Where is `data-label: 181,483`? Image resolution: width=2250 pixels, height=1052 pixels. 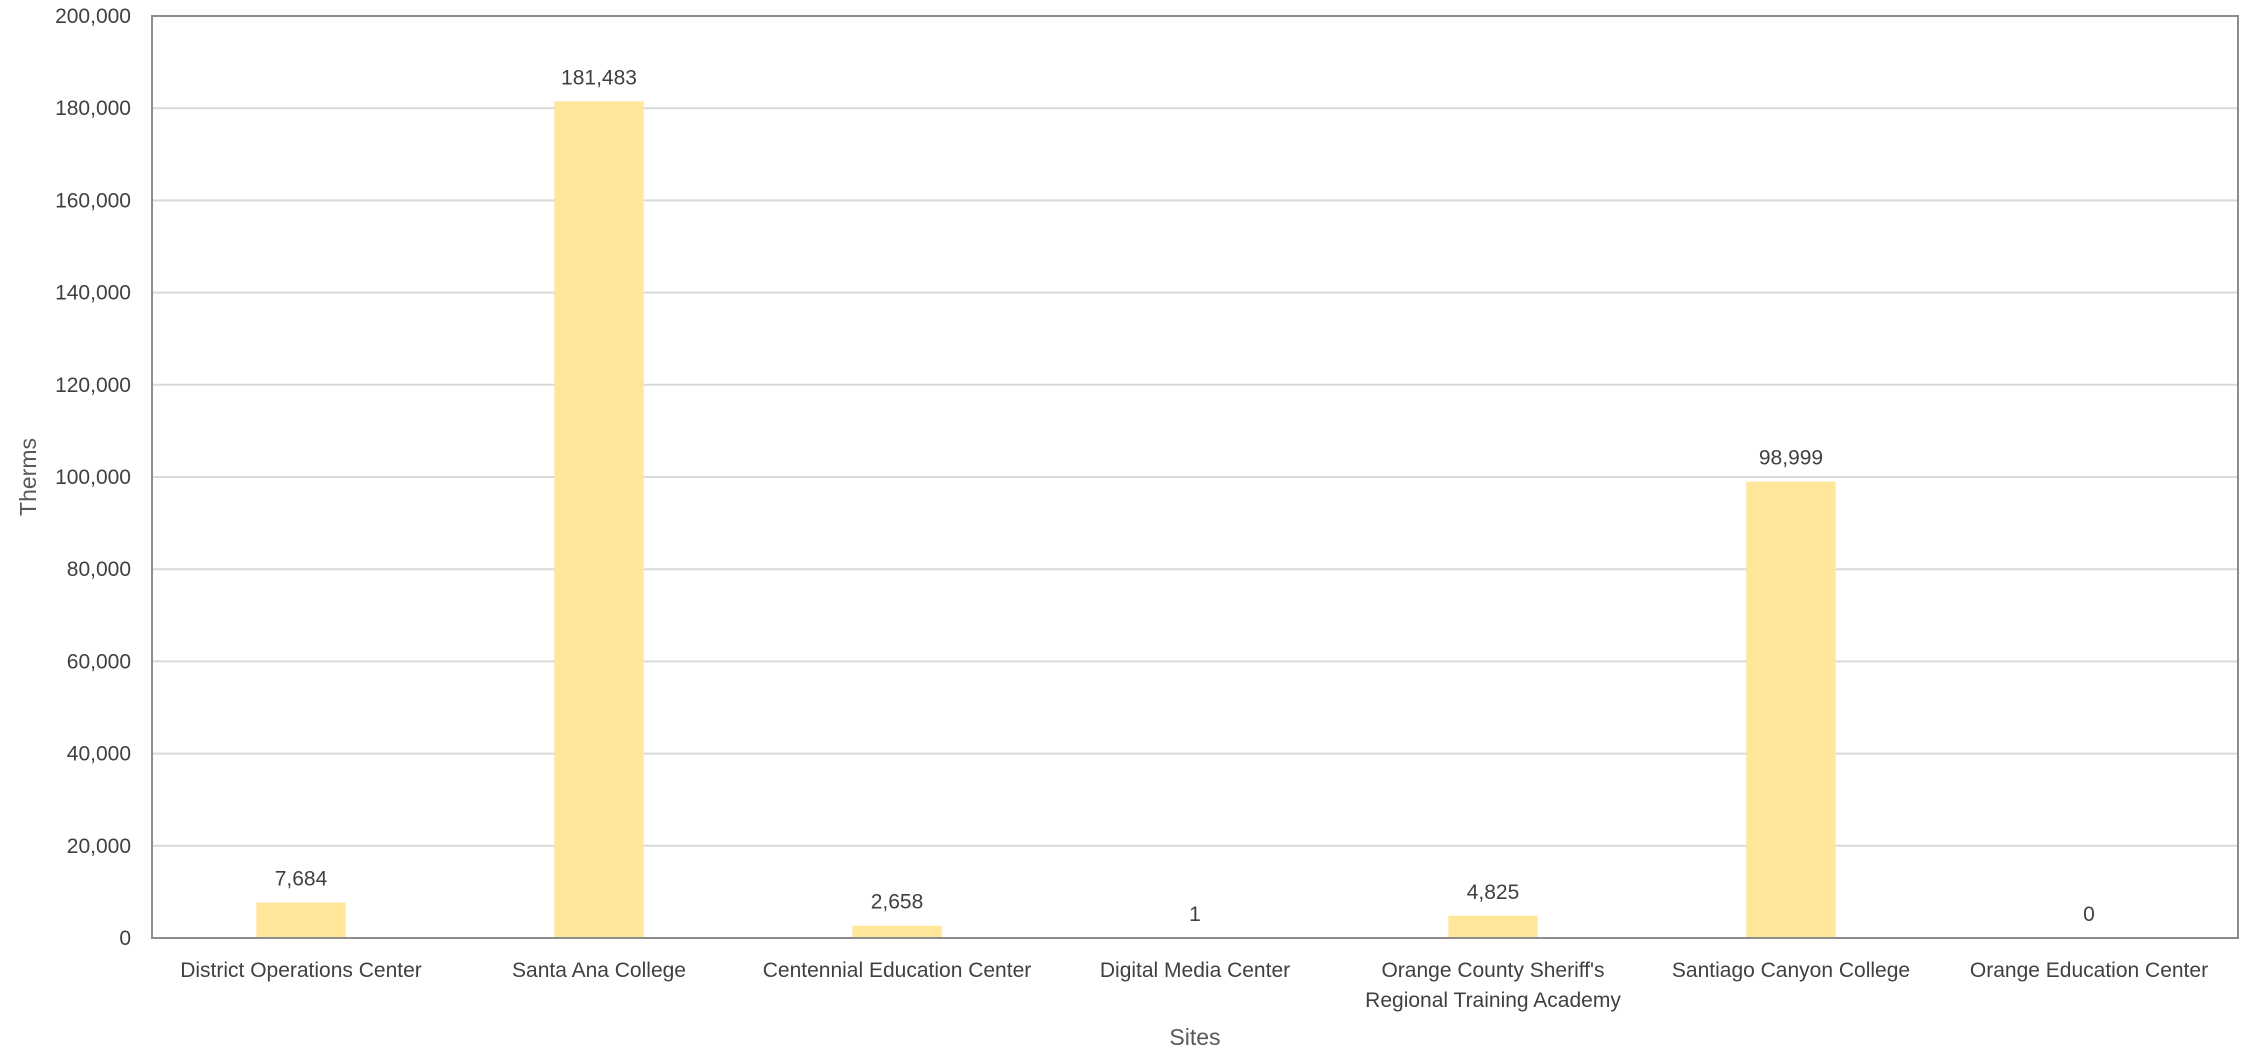
data-label: 181,483 is located at coordinates (599, 77).